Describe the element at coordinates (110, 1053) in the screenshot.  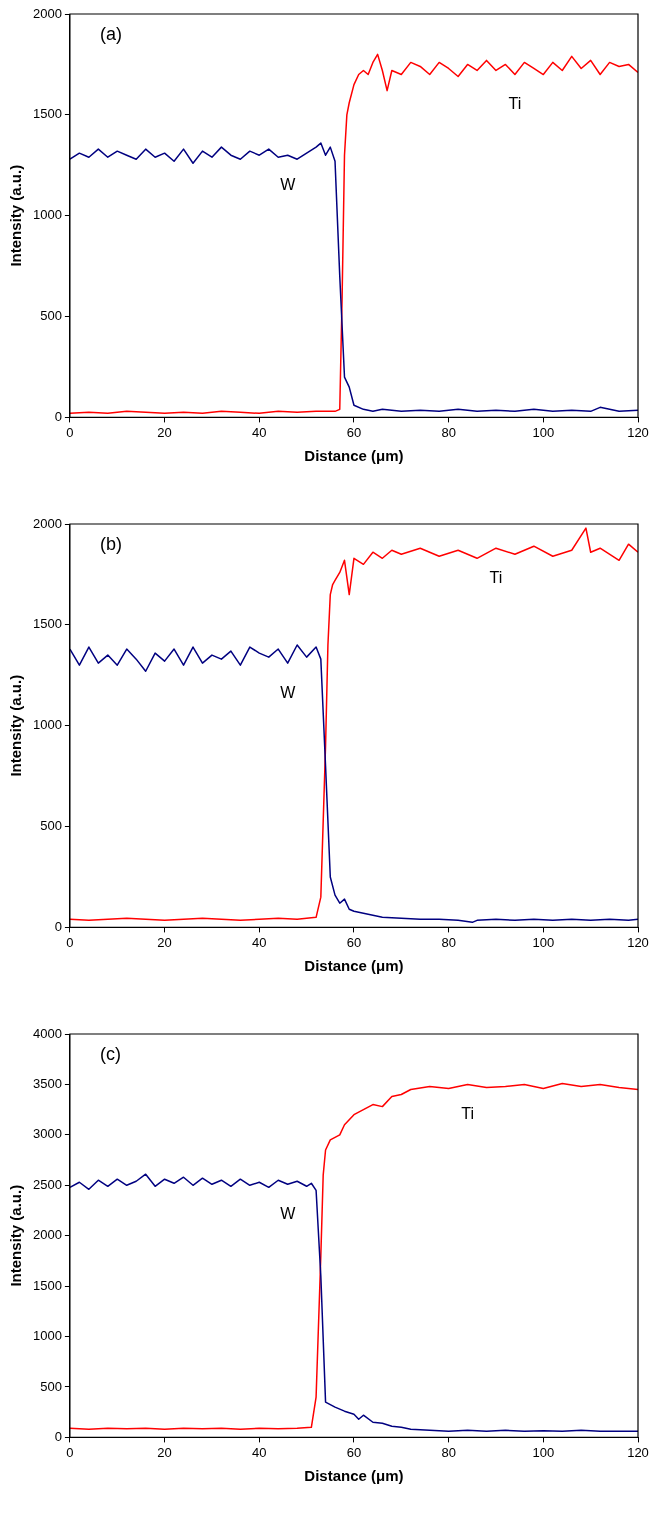
I see `annotation: (c)` at that location.